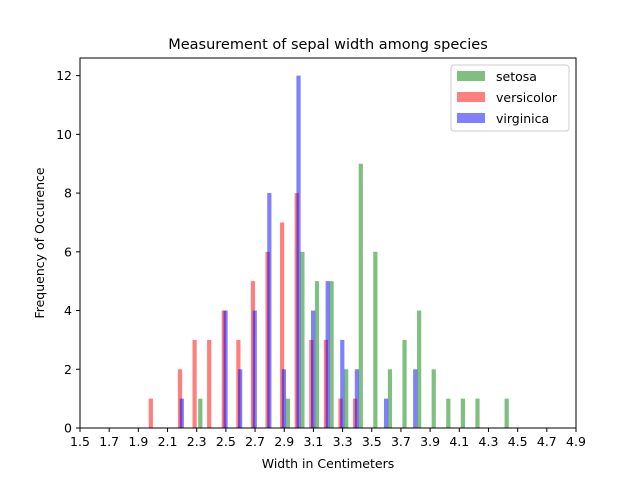 Image resolution: width=640 pixels, height=480 pixels. I want to click on x-tick-label: 4.1, so click(459, 441).